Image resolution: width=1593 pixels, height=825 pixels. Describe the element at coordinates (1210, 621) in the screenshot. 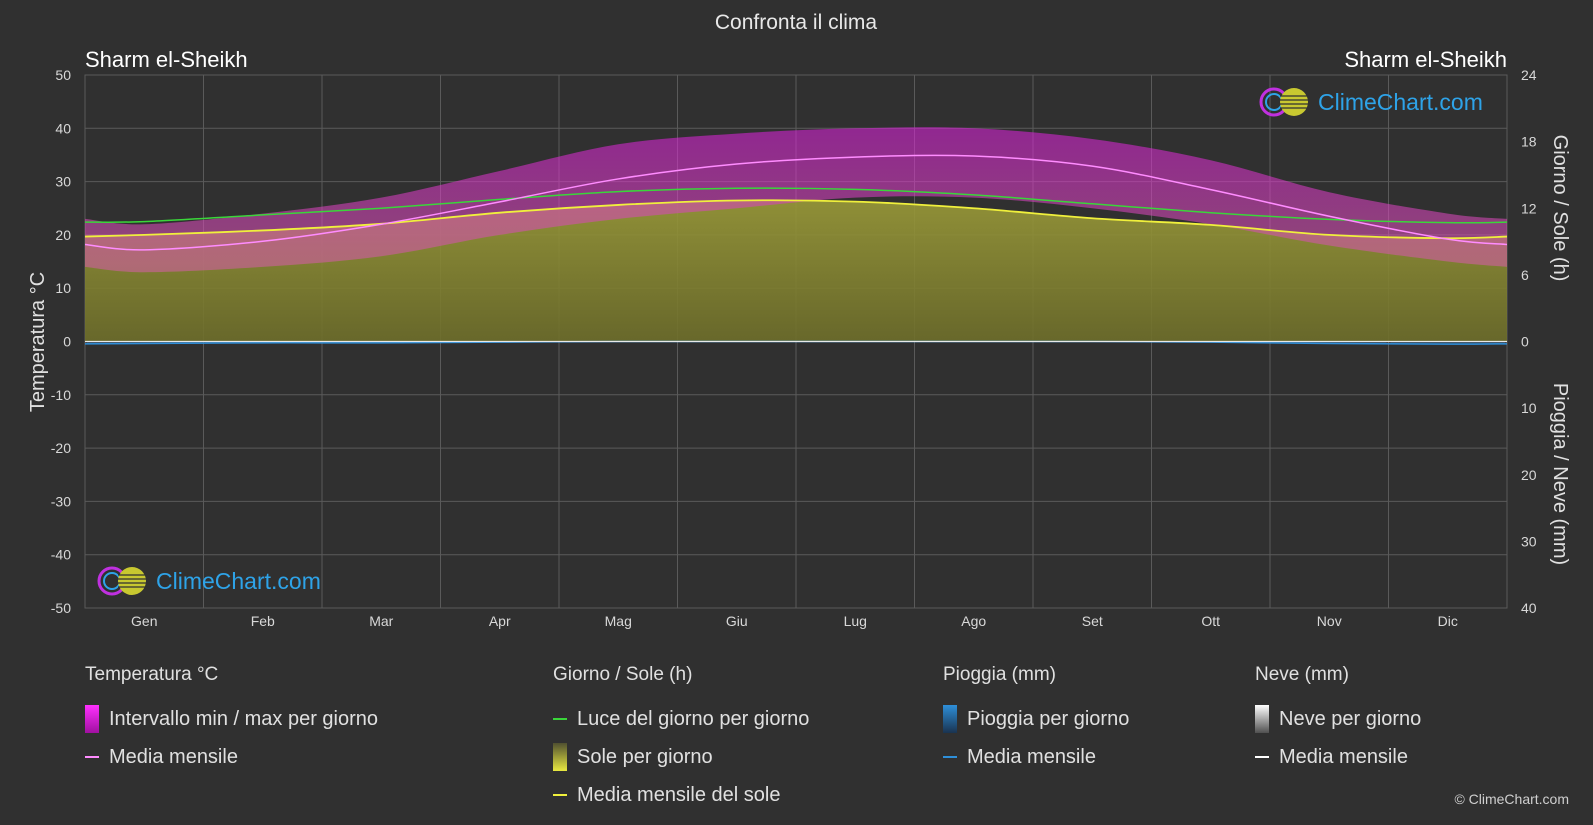

I see `month-label: Ott` at that location.